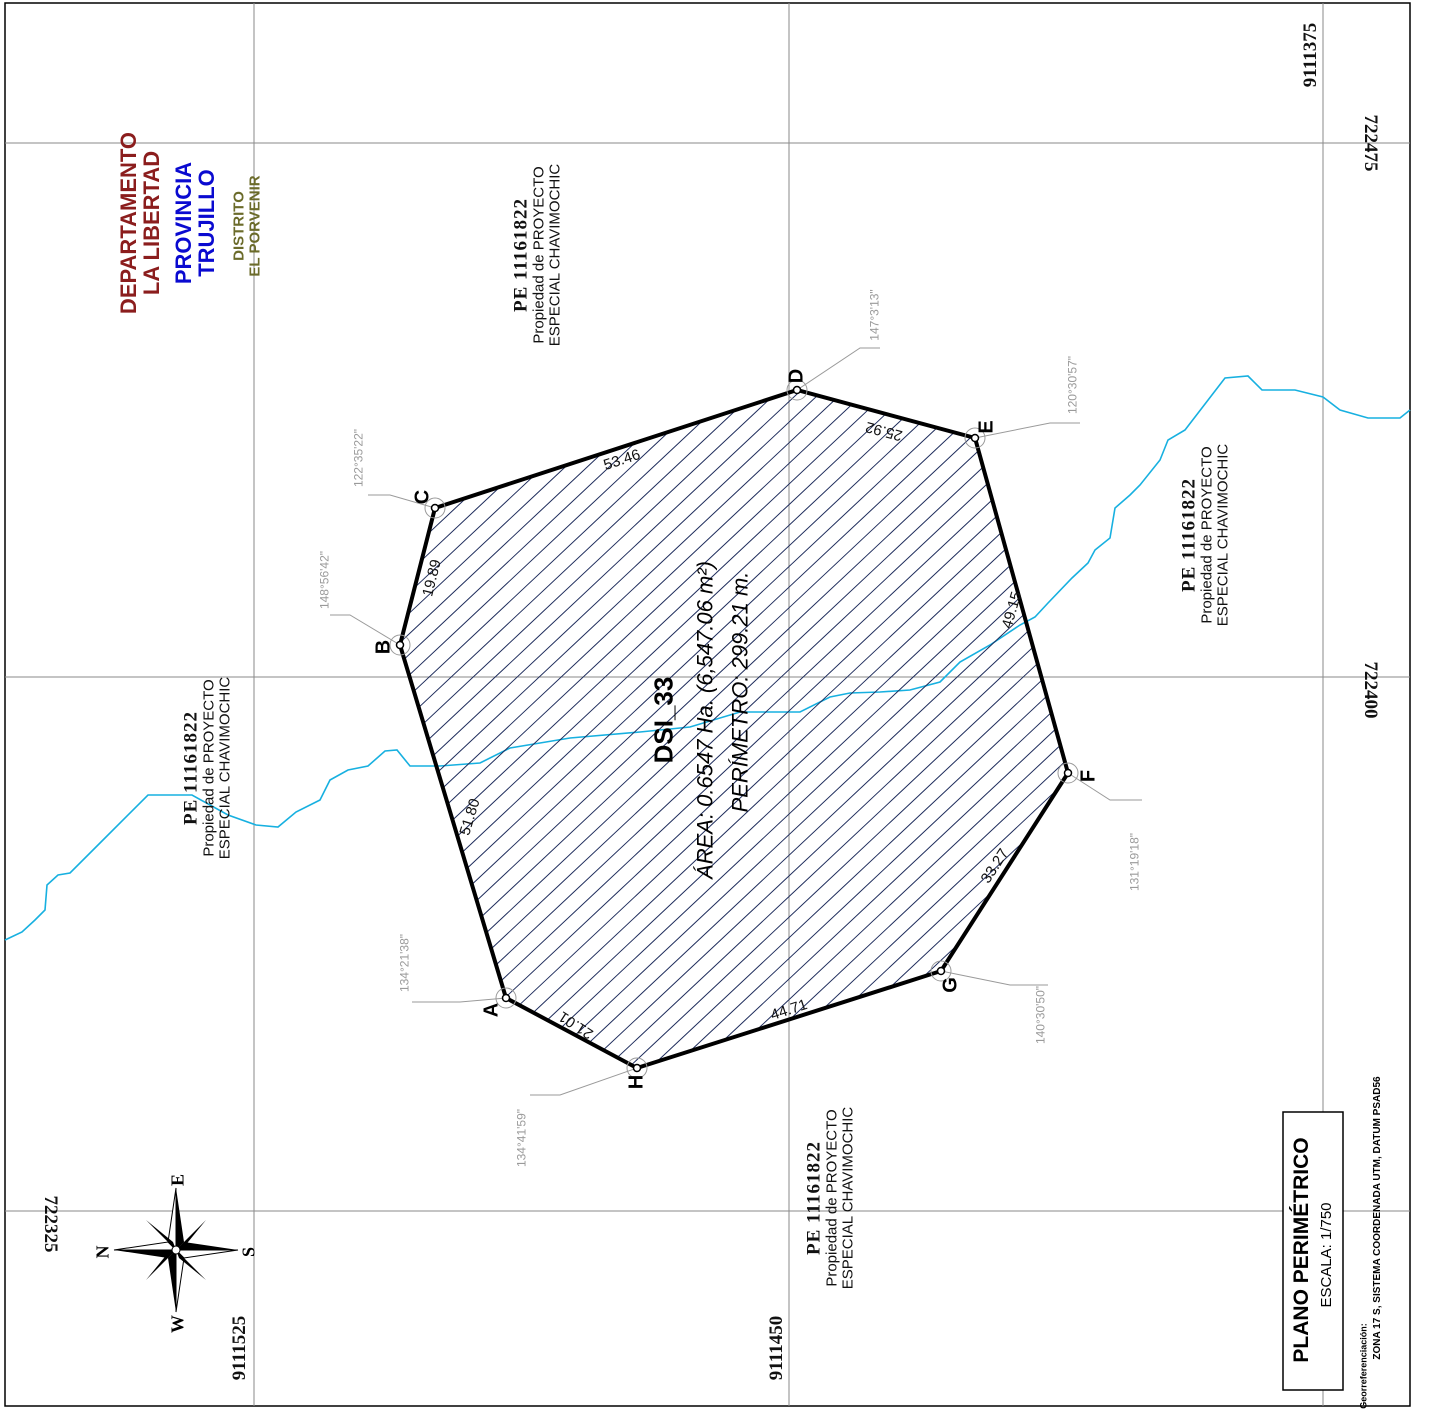 This screenshot has width=1430, height=1416. What do you see at coordinates (1068, 773) in the screenshot?
I see `vertex-f-marker` at bounding box center [1068, 773].